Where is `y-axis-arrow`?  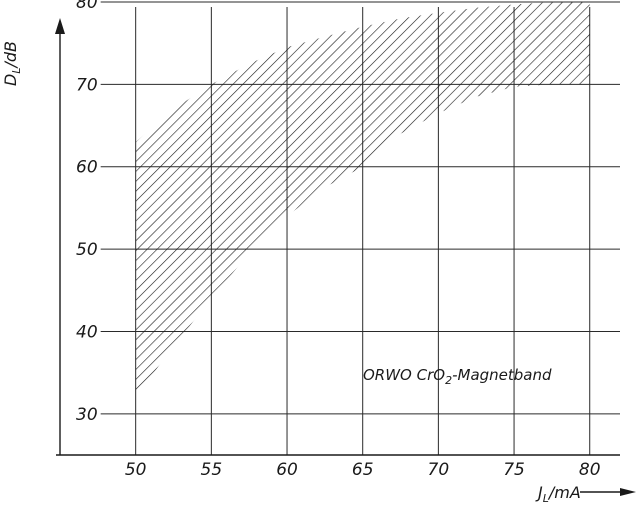 y-axis-arrow is located at coordinates (60, 26).